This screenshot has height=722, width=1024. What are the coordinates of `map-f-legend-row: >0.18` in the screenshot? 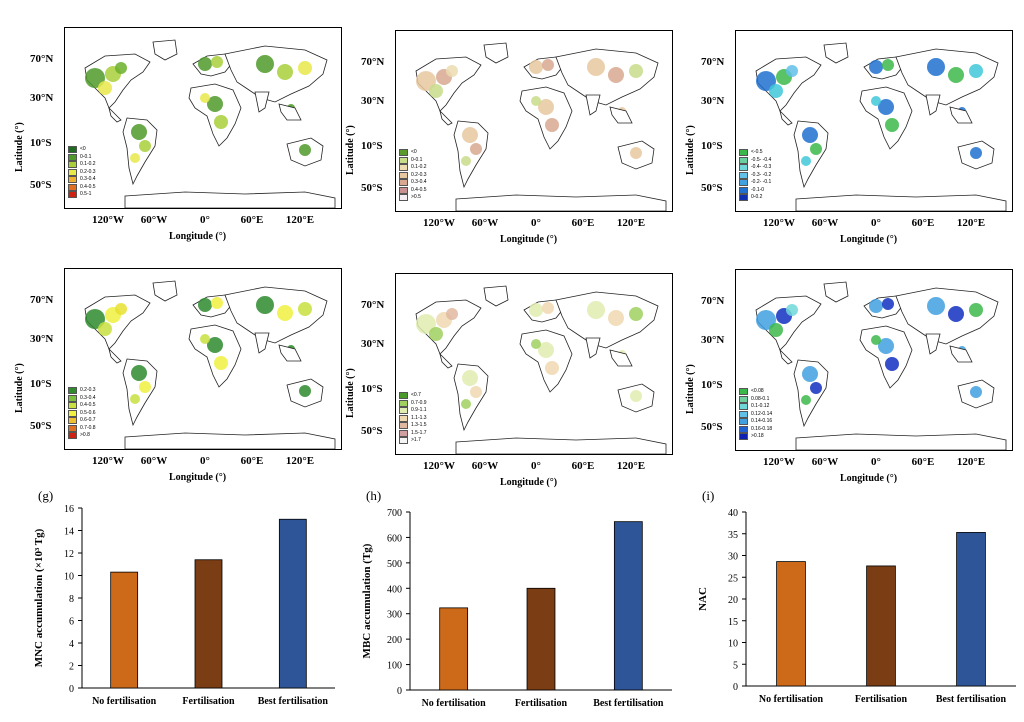 It's located at (755, 437).